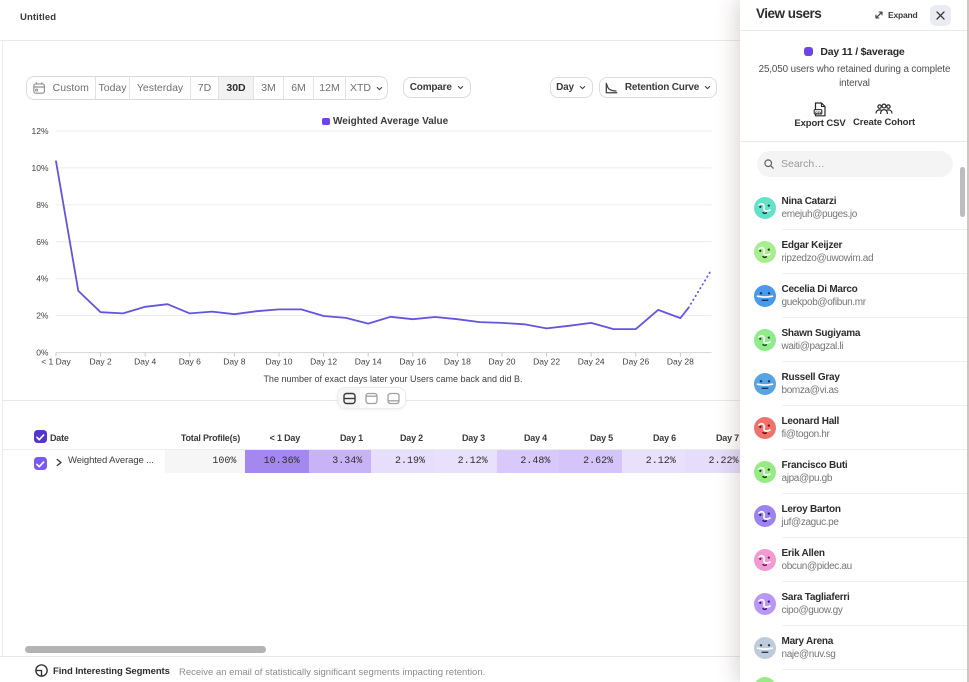  I want to click on svg-text: Day 4, so click(145, 362).